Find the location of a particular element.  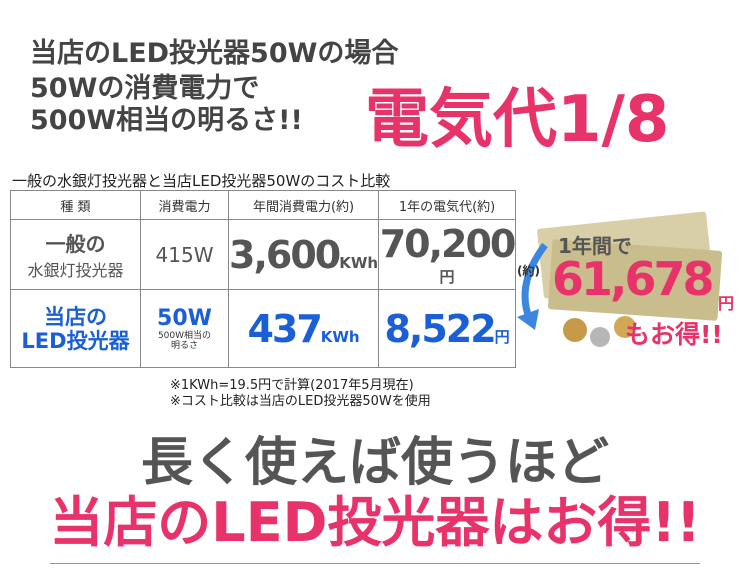

table-header: 種 類 is located at coordinates (75, 205).